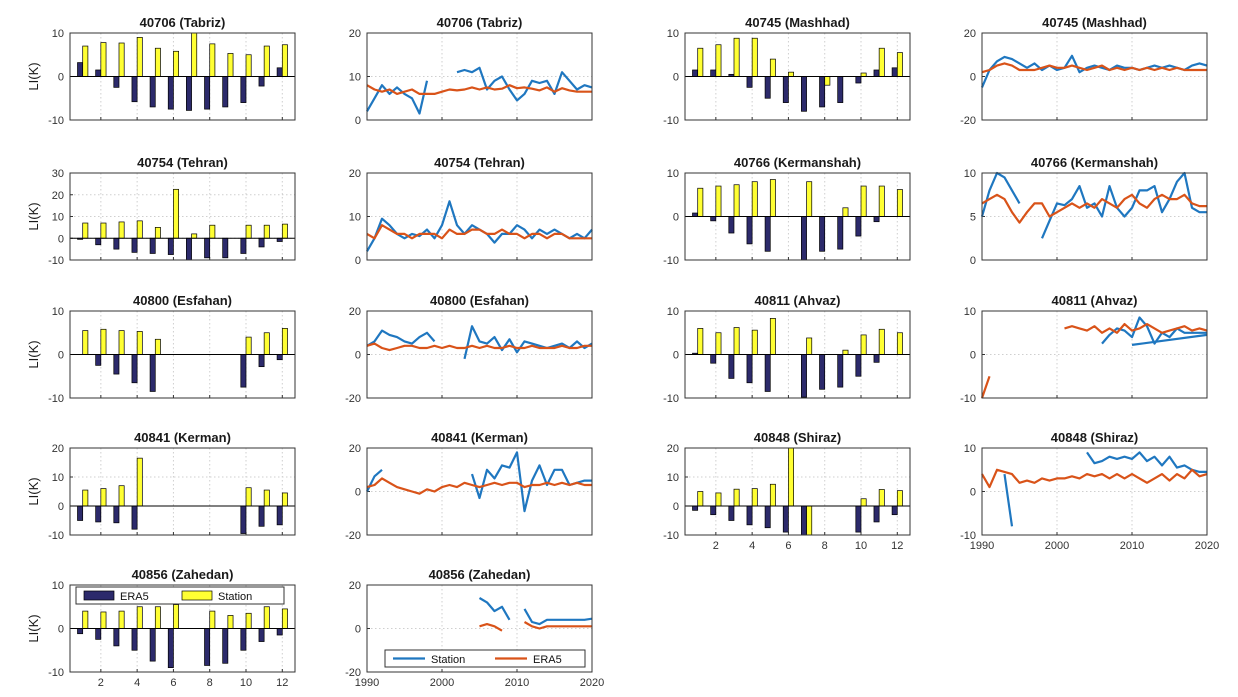  I want to click on x-tick-label: 10, so click(861, 546).